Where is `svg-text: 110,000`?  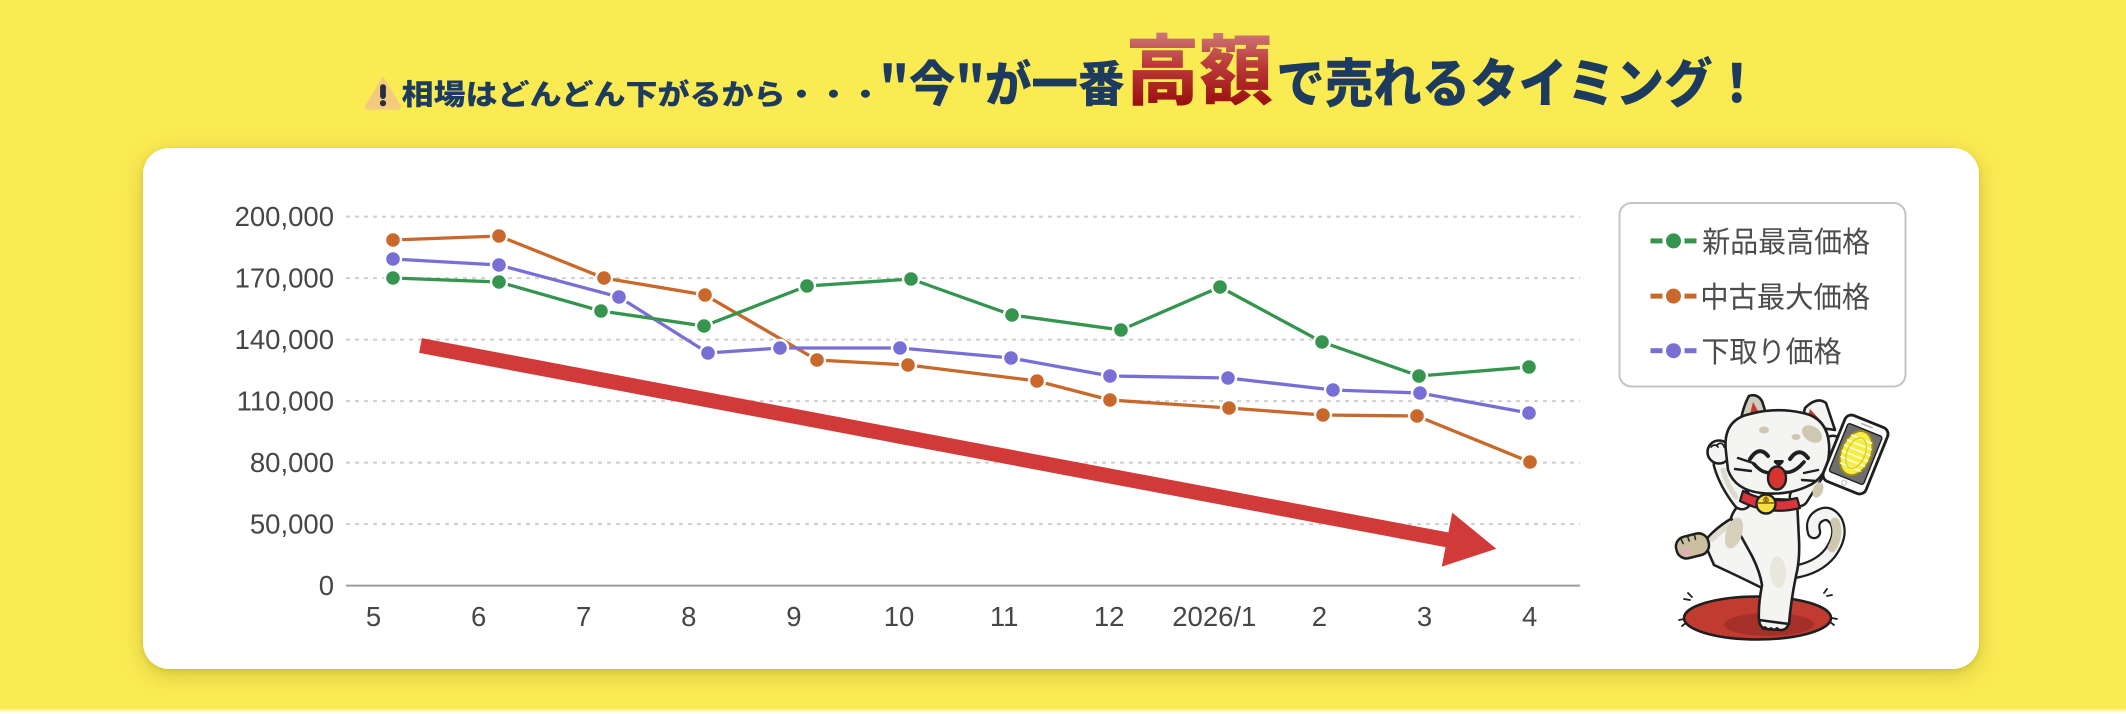
svg-text: 110,000 is located at coordinates (285, 401).